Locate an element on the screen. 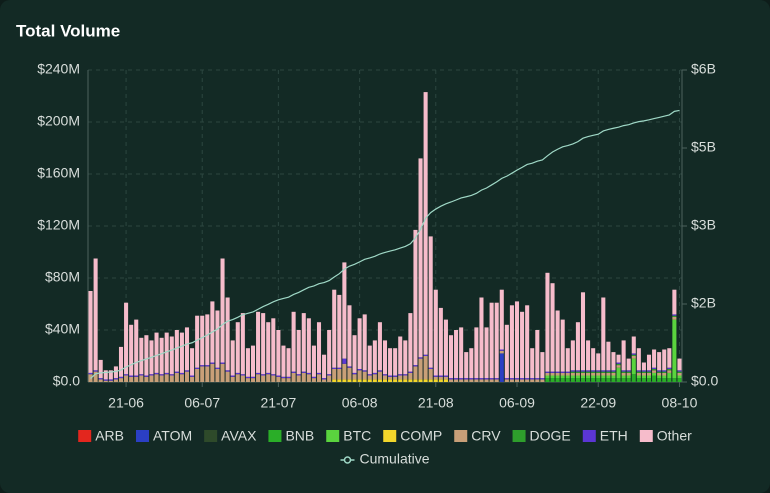 The width and height of the screenshot is (770, 493). y-tick-label: $160M is located at coordinates (58, 173).